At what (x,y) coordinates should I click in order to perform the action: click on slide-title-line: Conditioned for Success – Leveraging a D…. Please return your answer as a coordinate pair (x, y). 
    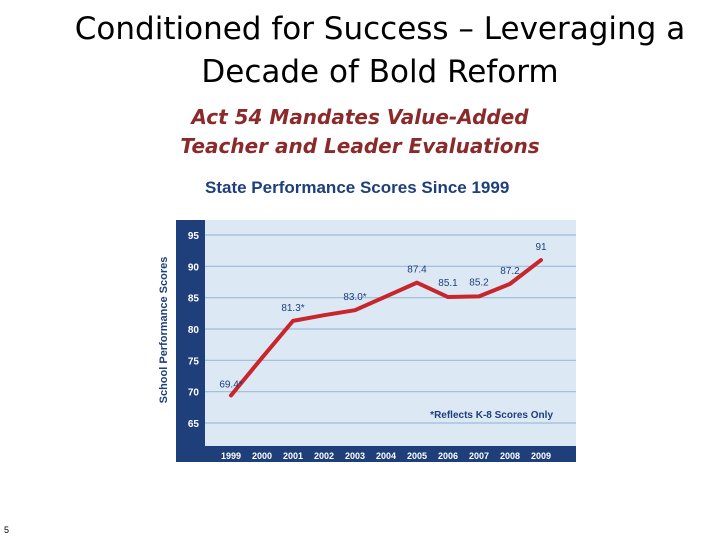
    Looking at the image, I should click on (380, 50).